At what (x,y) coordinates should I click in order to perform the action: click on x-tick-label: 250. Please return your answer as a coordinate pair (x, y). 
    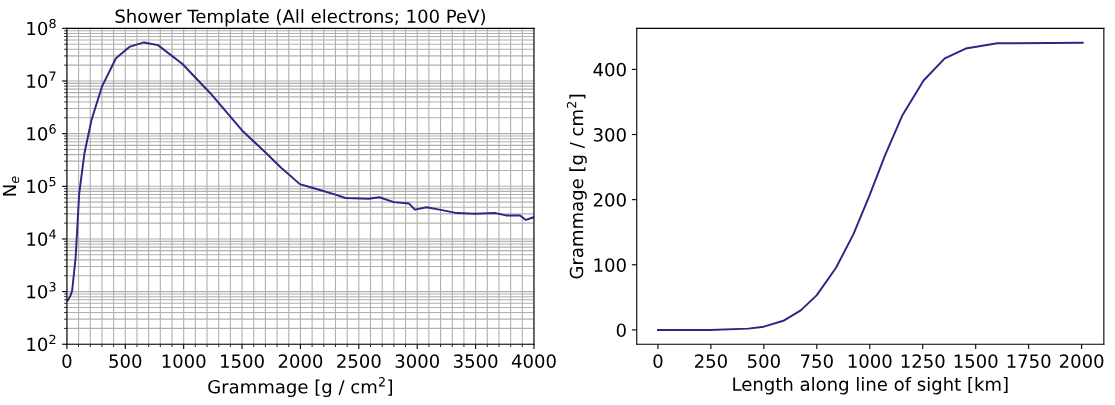
    Looking at the image, I should click on (710, 361).